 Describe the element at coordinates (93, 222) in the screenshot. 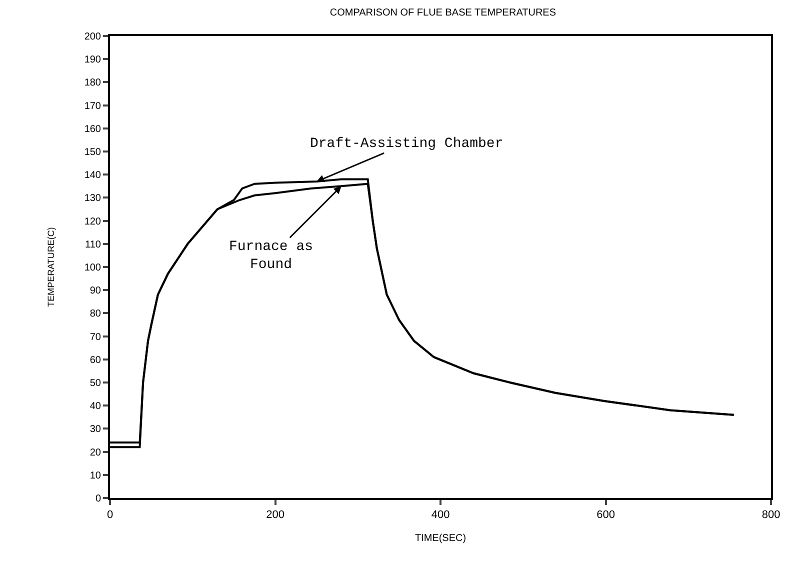

I see `y-tick-label: 120` at that location.